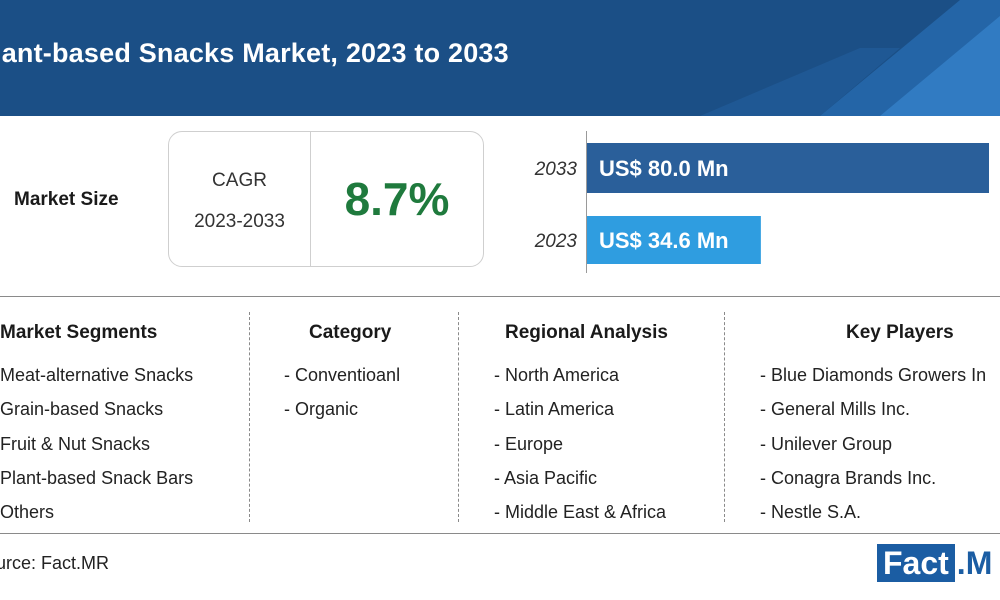 This screenshot has width=1000, height=600. What do you see at coordinates (873, 375) in the screenshot?
I see `list-item: - Blue Diamonds Growers In` at bounding box center [873, 375].